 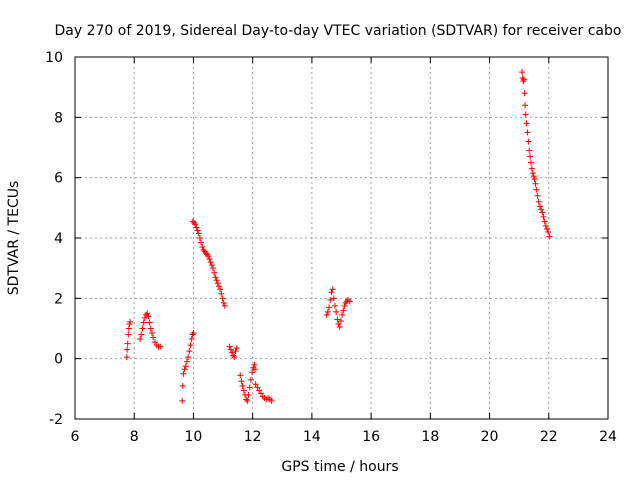 What do you see at coordinates (58, 239) in the screenshot?
I see `y-tick-label: 4` at bounding box center [58, 239].